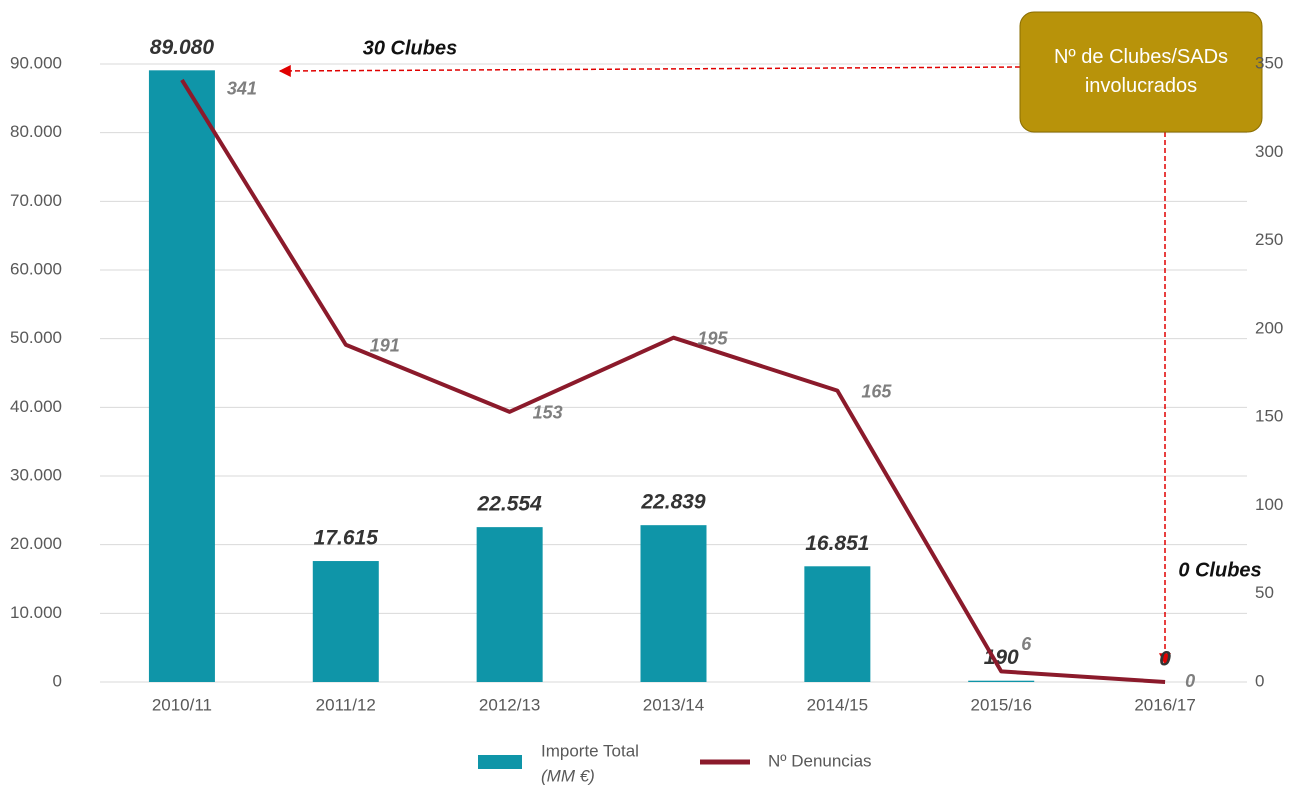 The width and height of the screenshot is (1312, 791). Describe the element at coordinates (548, 413) in the screenshot. I see `line-label: 153` at that location.